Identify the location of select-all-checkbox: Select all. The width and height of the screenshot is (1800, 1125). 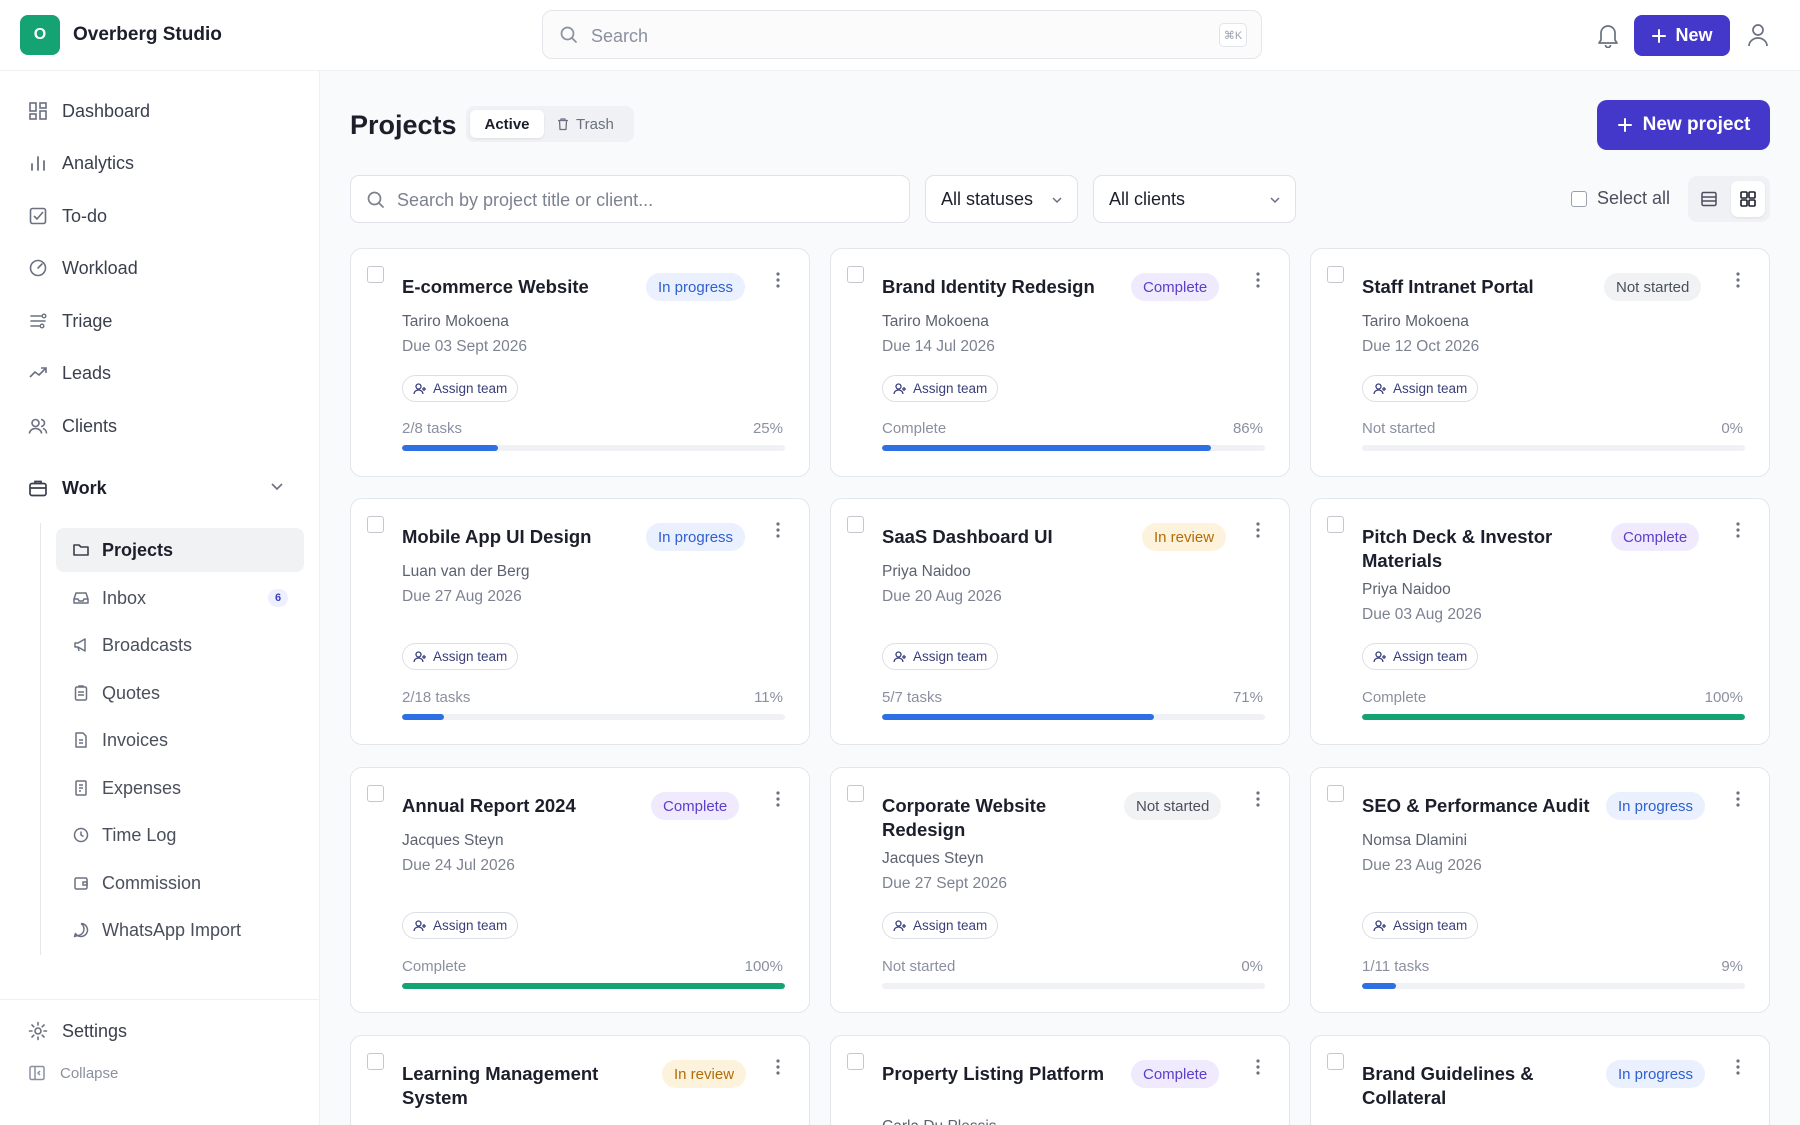
(1620, 198).